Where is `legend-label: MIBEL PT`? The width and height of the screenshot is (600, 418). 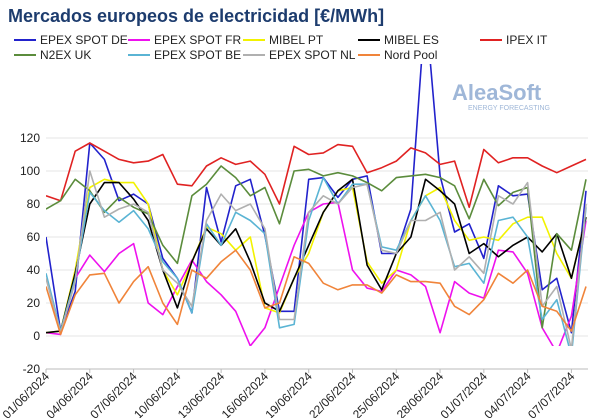
legend-label: MIBEL PT is located at coordinates (296, 40).